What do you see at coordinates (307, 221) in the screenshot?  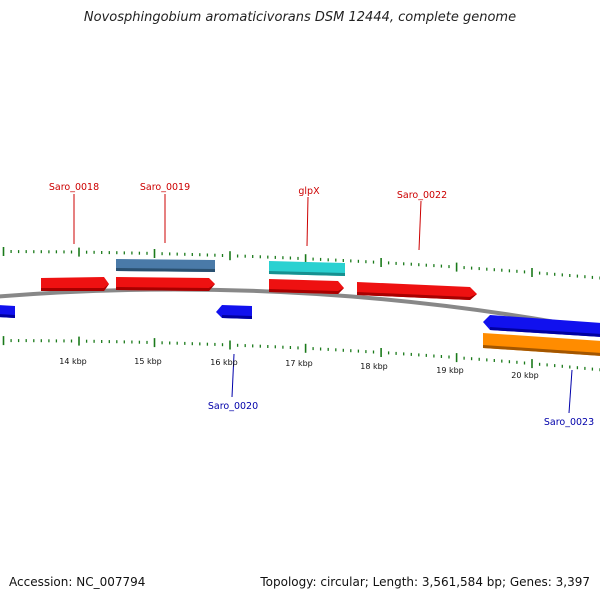 I see `leader-glpx` at bounding box center [307, 221].